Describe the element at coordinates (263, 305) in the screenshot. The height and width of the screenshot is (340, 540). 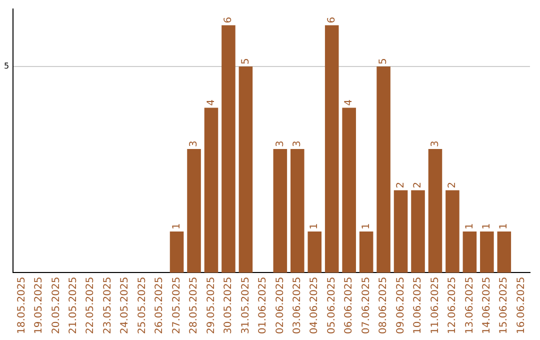
I see `x-tick-label: 01.06.2025` at that location.